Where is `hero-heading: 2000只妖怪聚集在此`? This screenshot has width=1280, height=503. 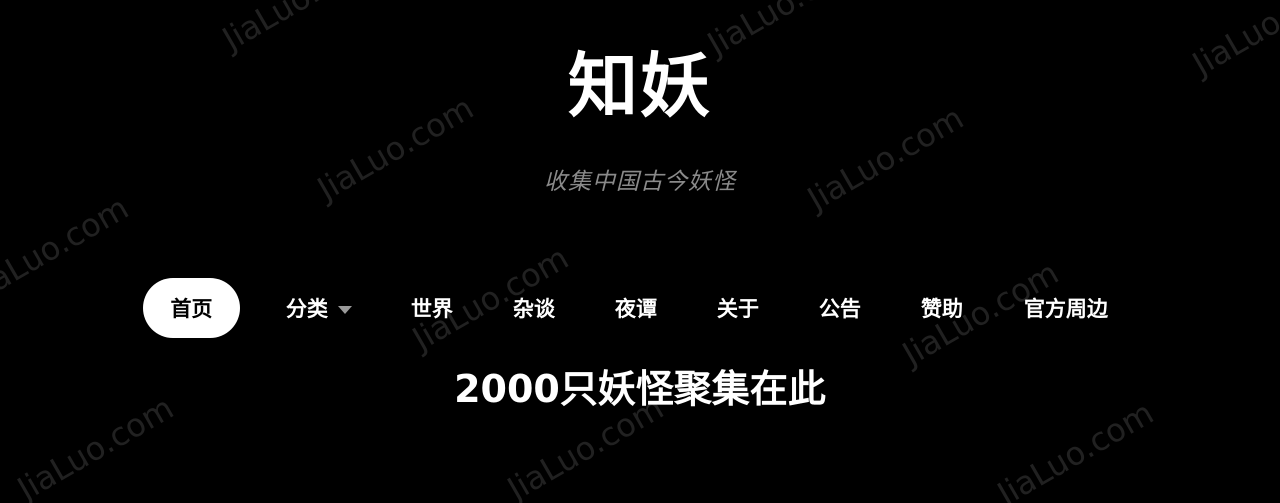
hero-heading: 2000只妖怪聚集在此 is located at coordinates (640, 389).